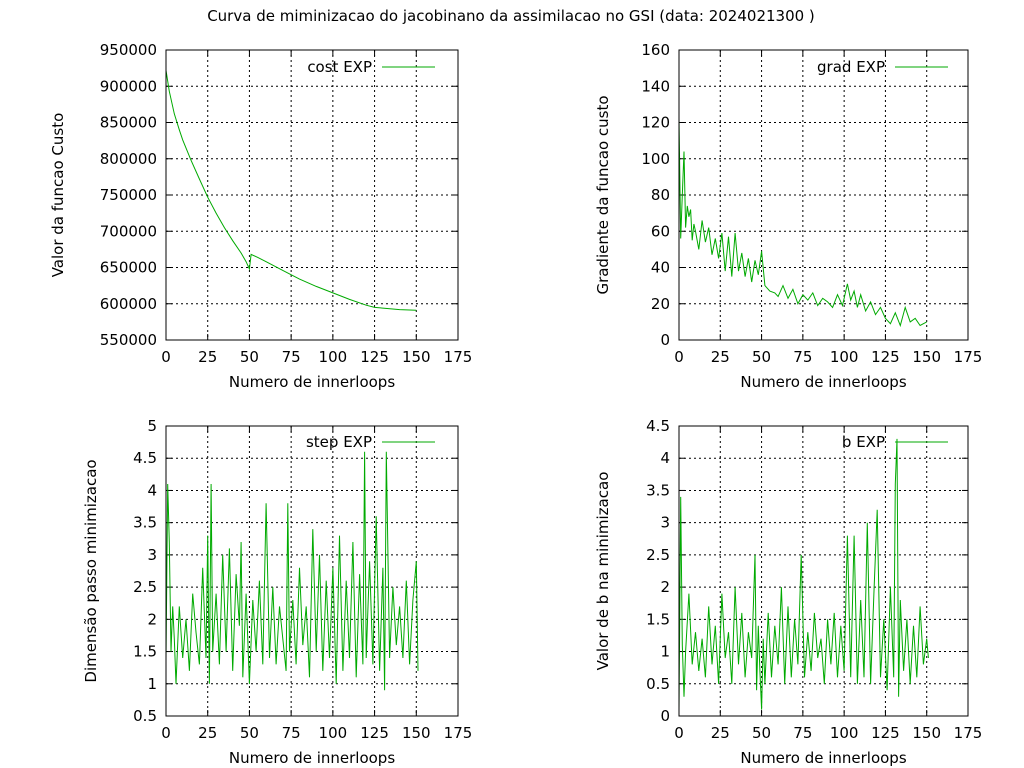  What do you see at coordinates (128, 159) in the screenshot?
I see `y-tick-label: 800000` at bounding box center [128, 159].